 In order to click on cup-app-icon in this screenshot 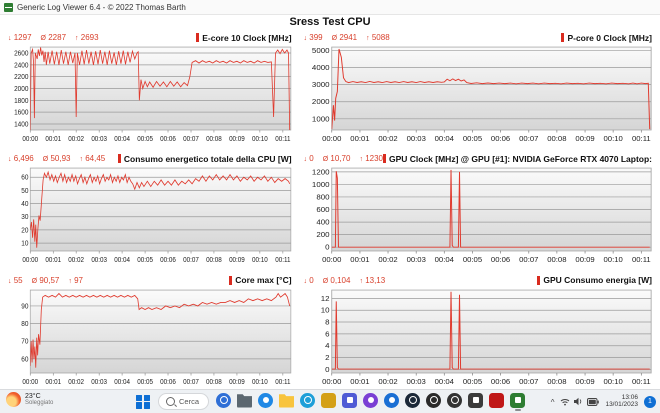, I will do `click(328, 401)`.